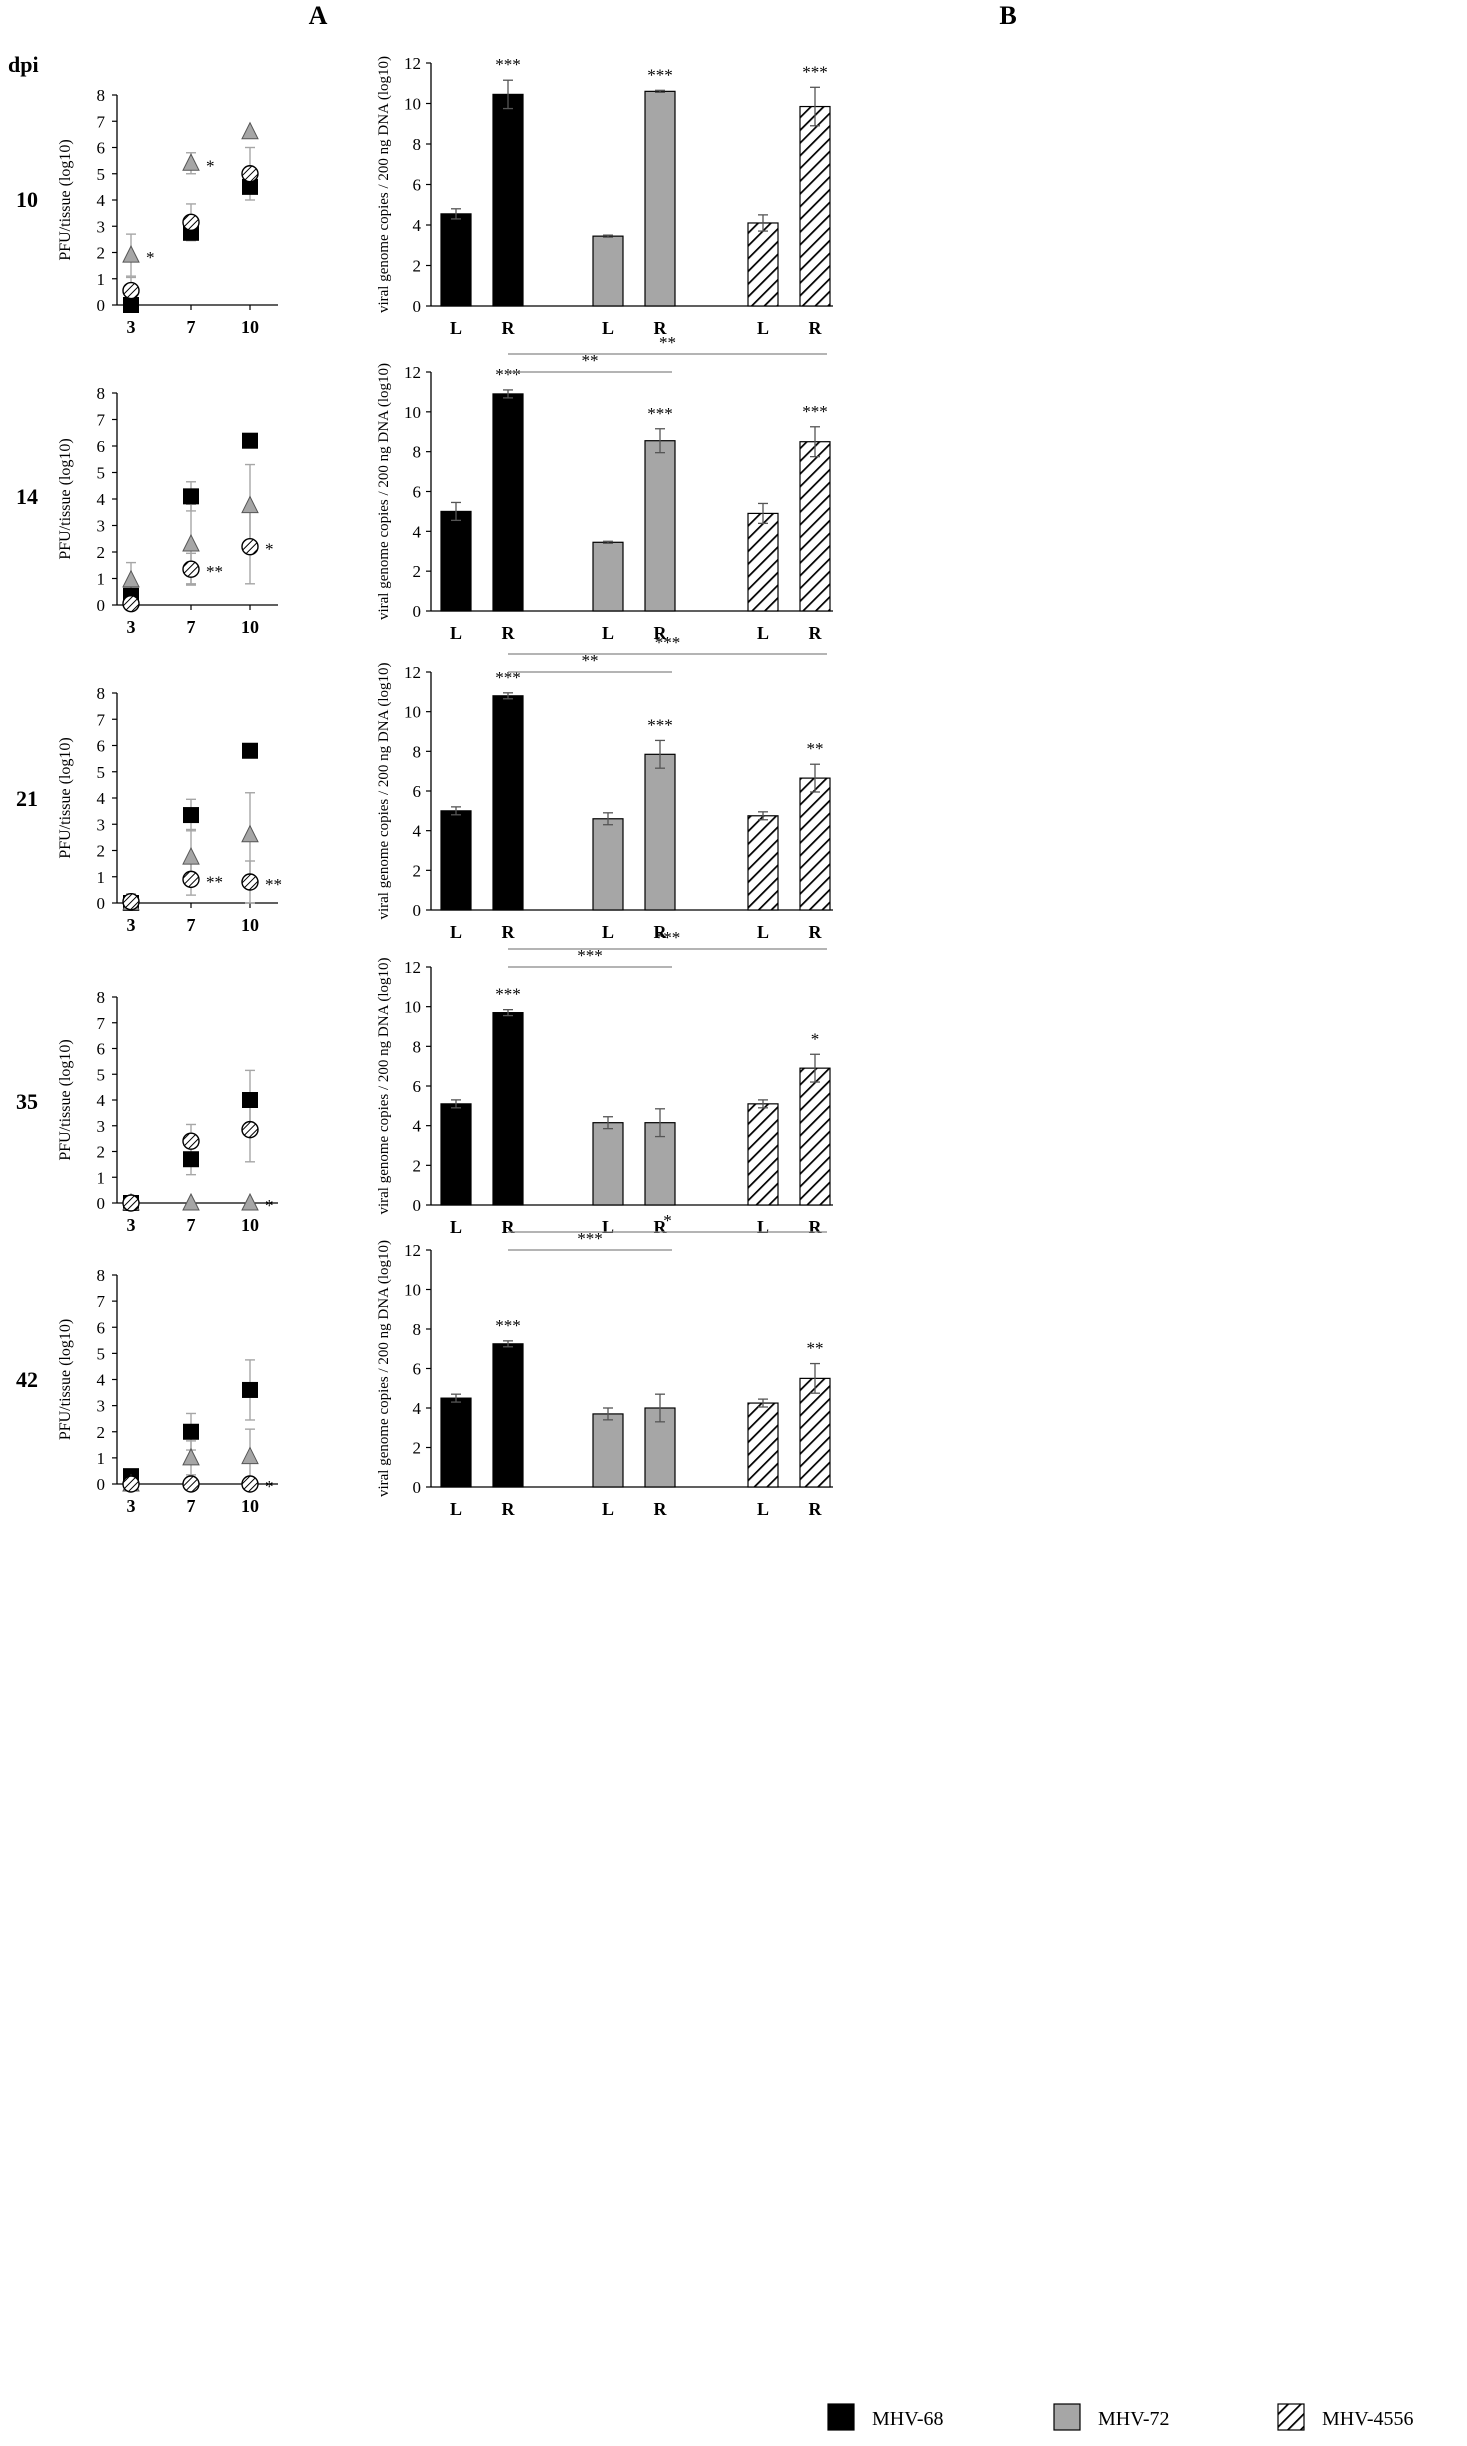  What do you see at coordinates (590, 660) in the screenshot?
I see `comparison-significance: **` at bounding box center [590, 660].